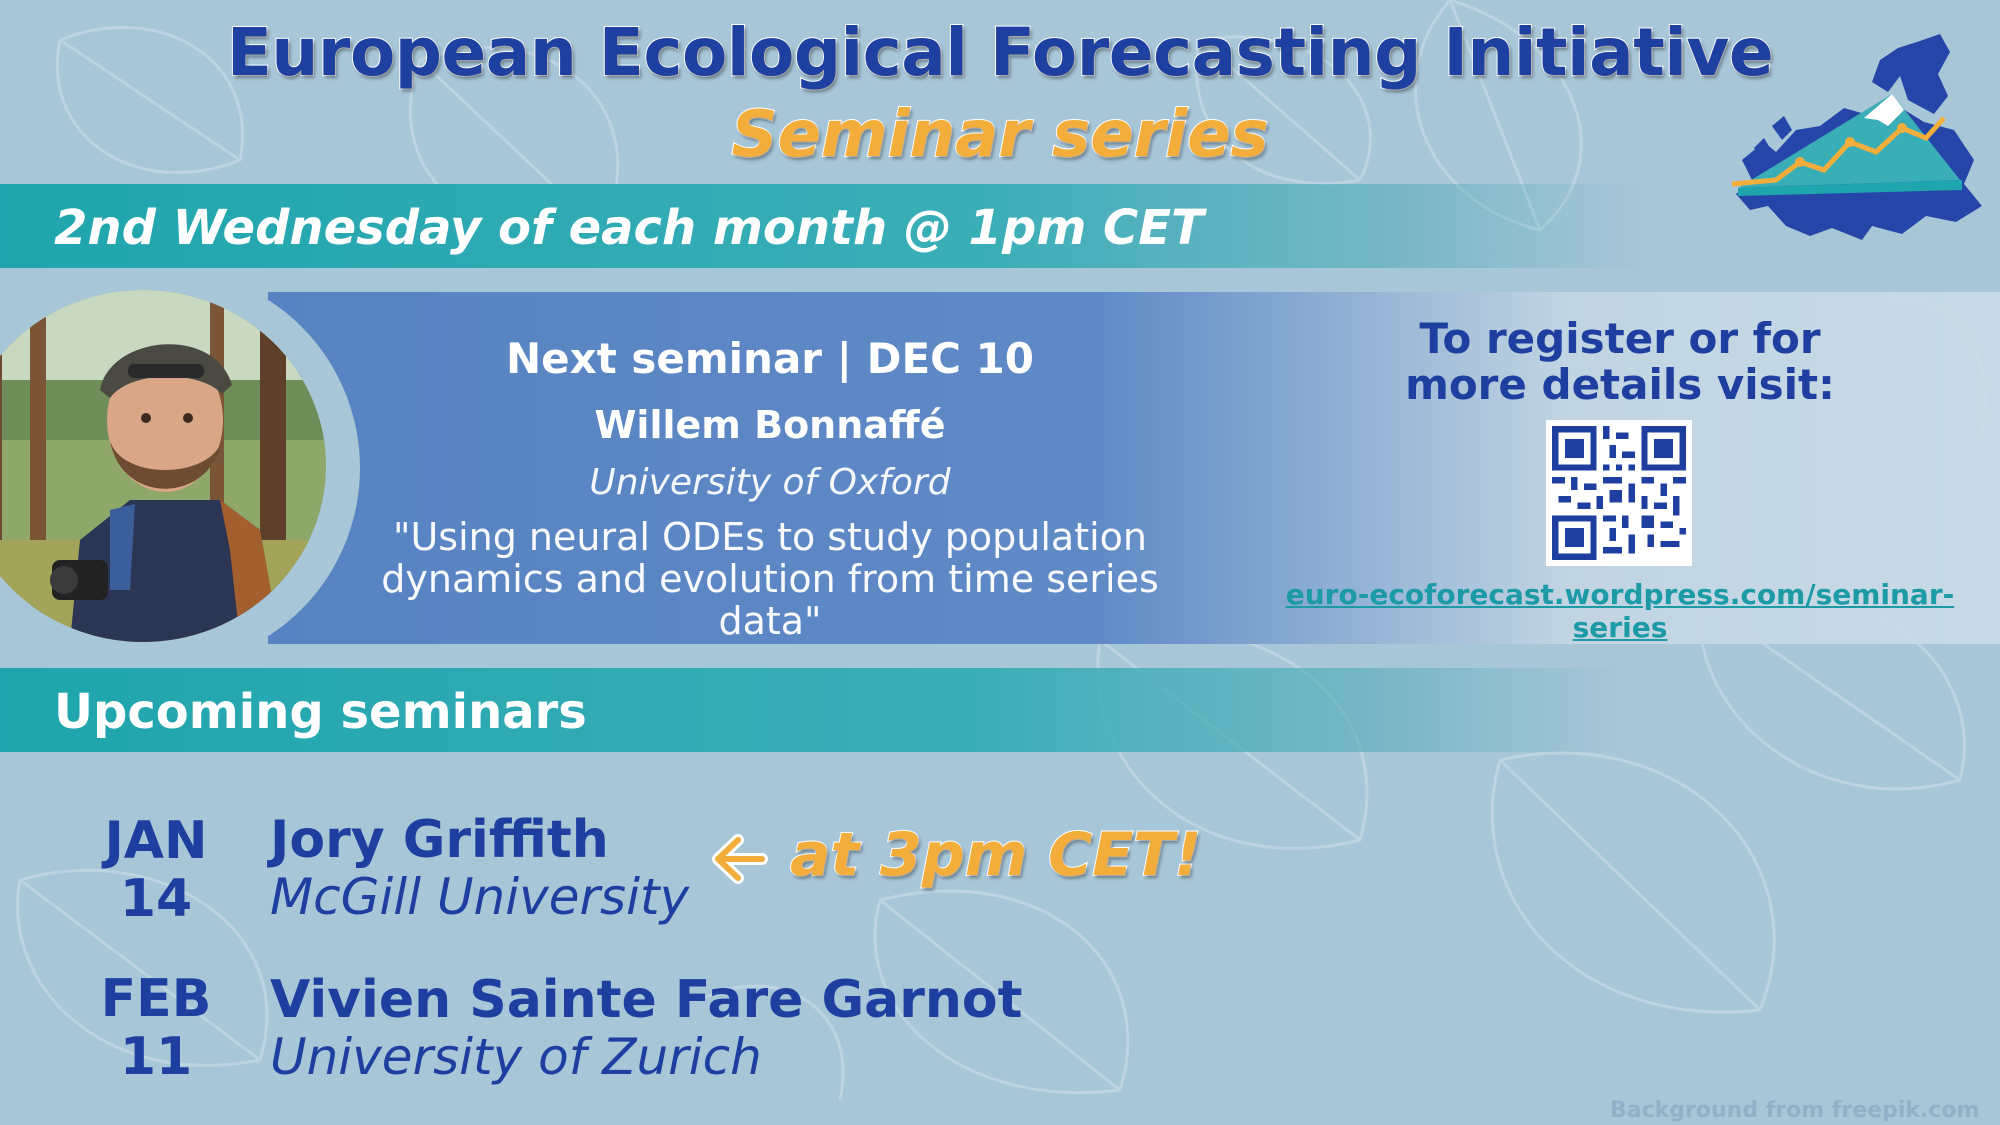 This screenshot has width=2000, height=1125. Describe the element at coordinates (1795, 1110) in the screenshot. I see `background-credit: Background from freepik.com` at that location.